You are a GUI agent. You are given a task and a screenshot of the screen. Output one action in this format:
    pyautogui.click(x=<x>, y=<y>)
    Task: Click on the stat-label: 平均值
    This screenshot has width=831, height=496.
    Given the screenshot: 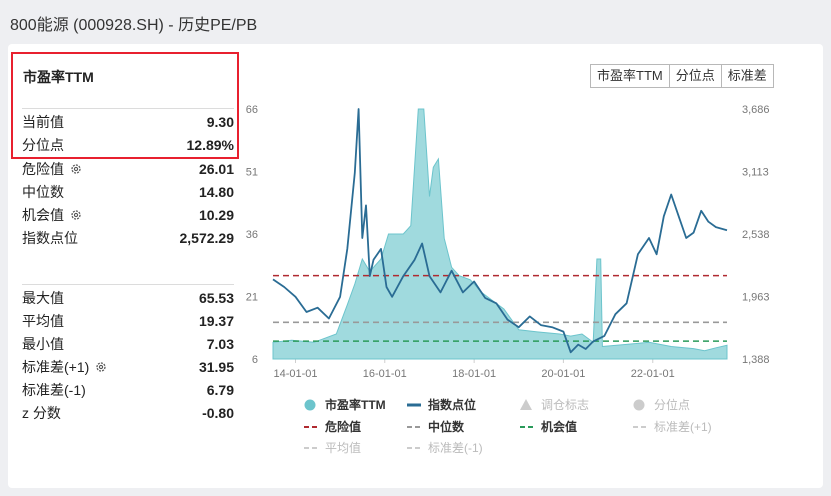 What is the action you would take?
    pyautogui.click(x=43, y=321)
    